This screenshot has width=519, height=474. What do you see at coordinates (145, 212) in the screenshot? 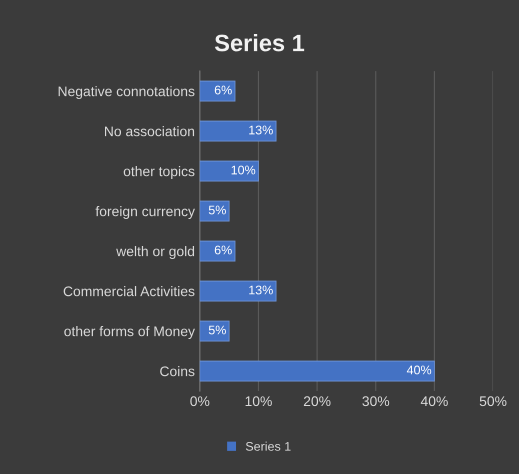
I see `y-tick-label: foreign currency` at bounding box center [145, 212].